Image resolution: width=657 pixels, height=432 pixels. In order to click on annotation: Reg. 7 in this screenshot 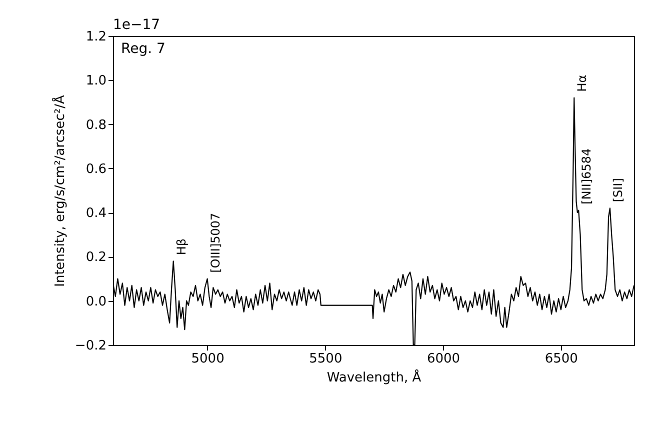, I will do `click(143, 49)`.